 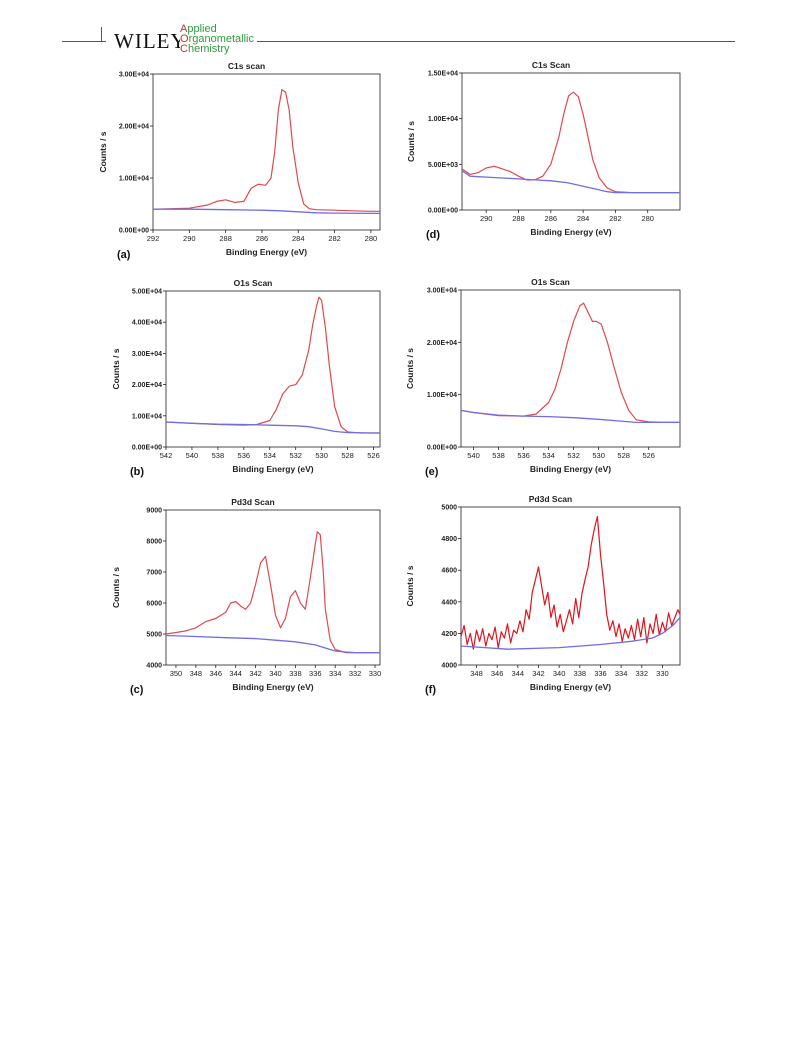 What do you see at coordinates (198, 29) in the screenshot?
I see `journal-line-applied: Applied` at bounding box center [198, 29].